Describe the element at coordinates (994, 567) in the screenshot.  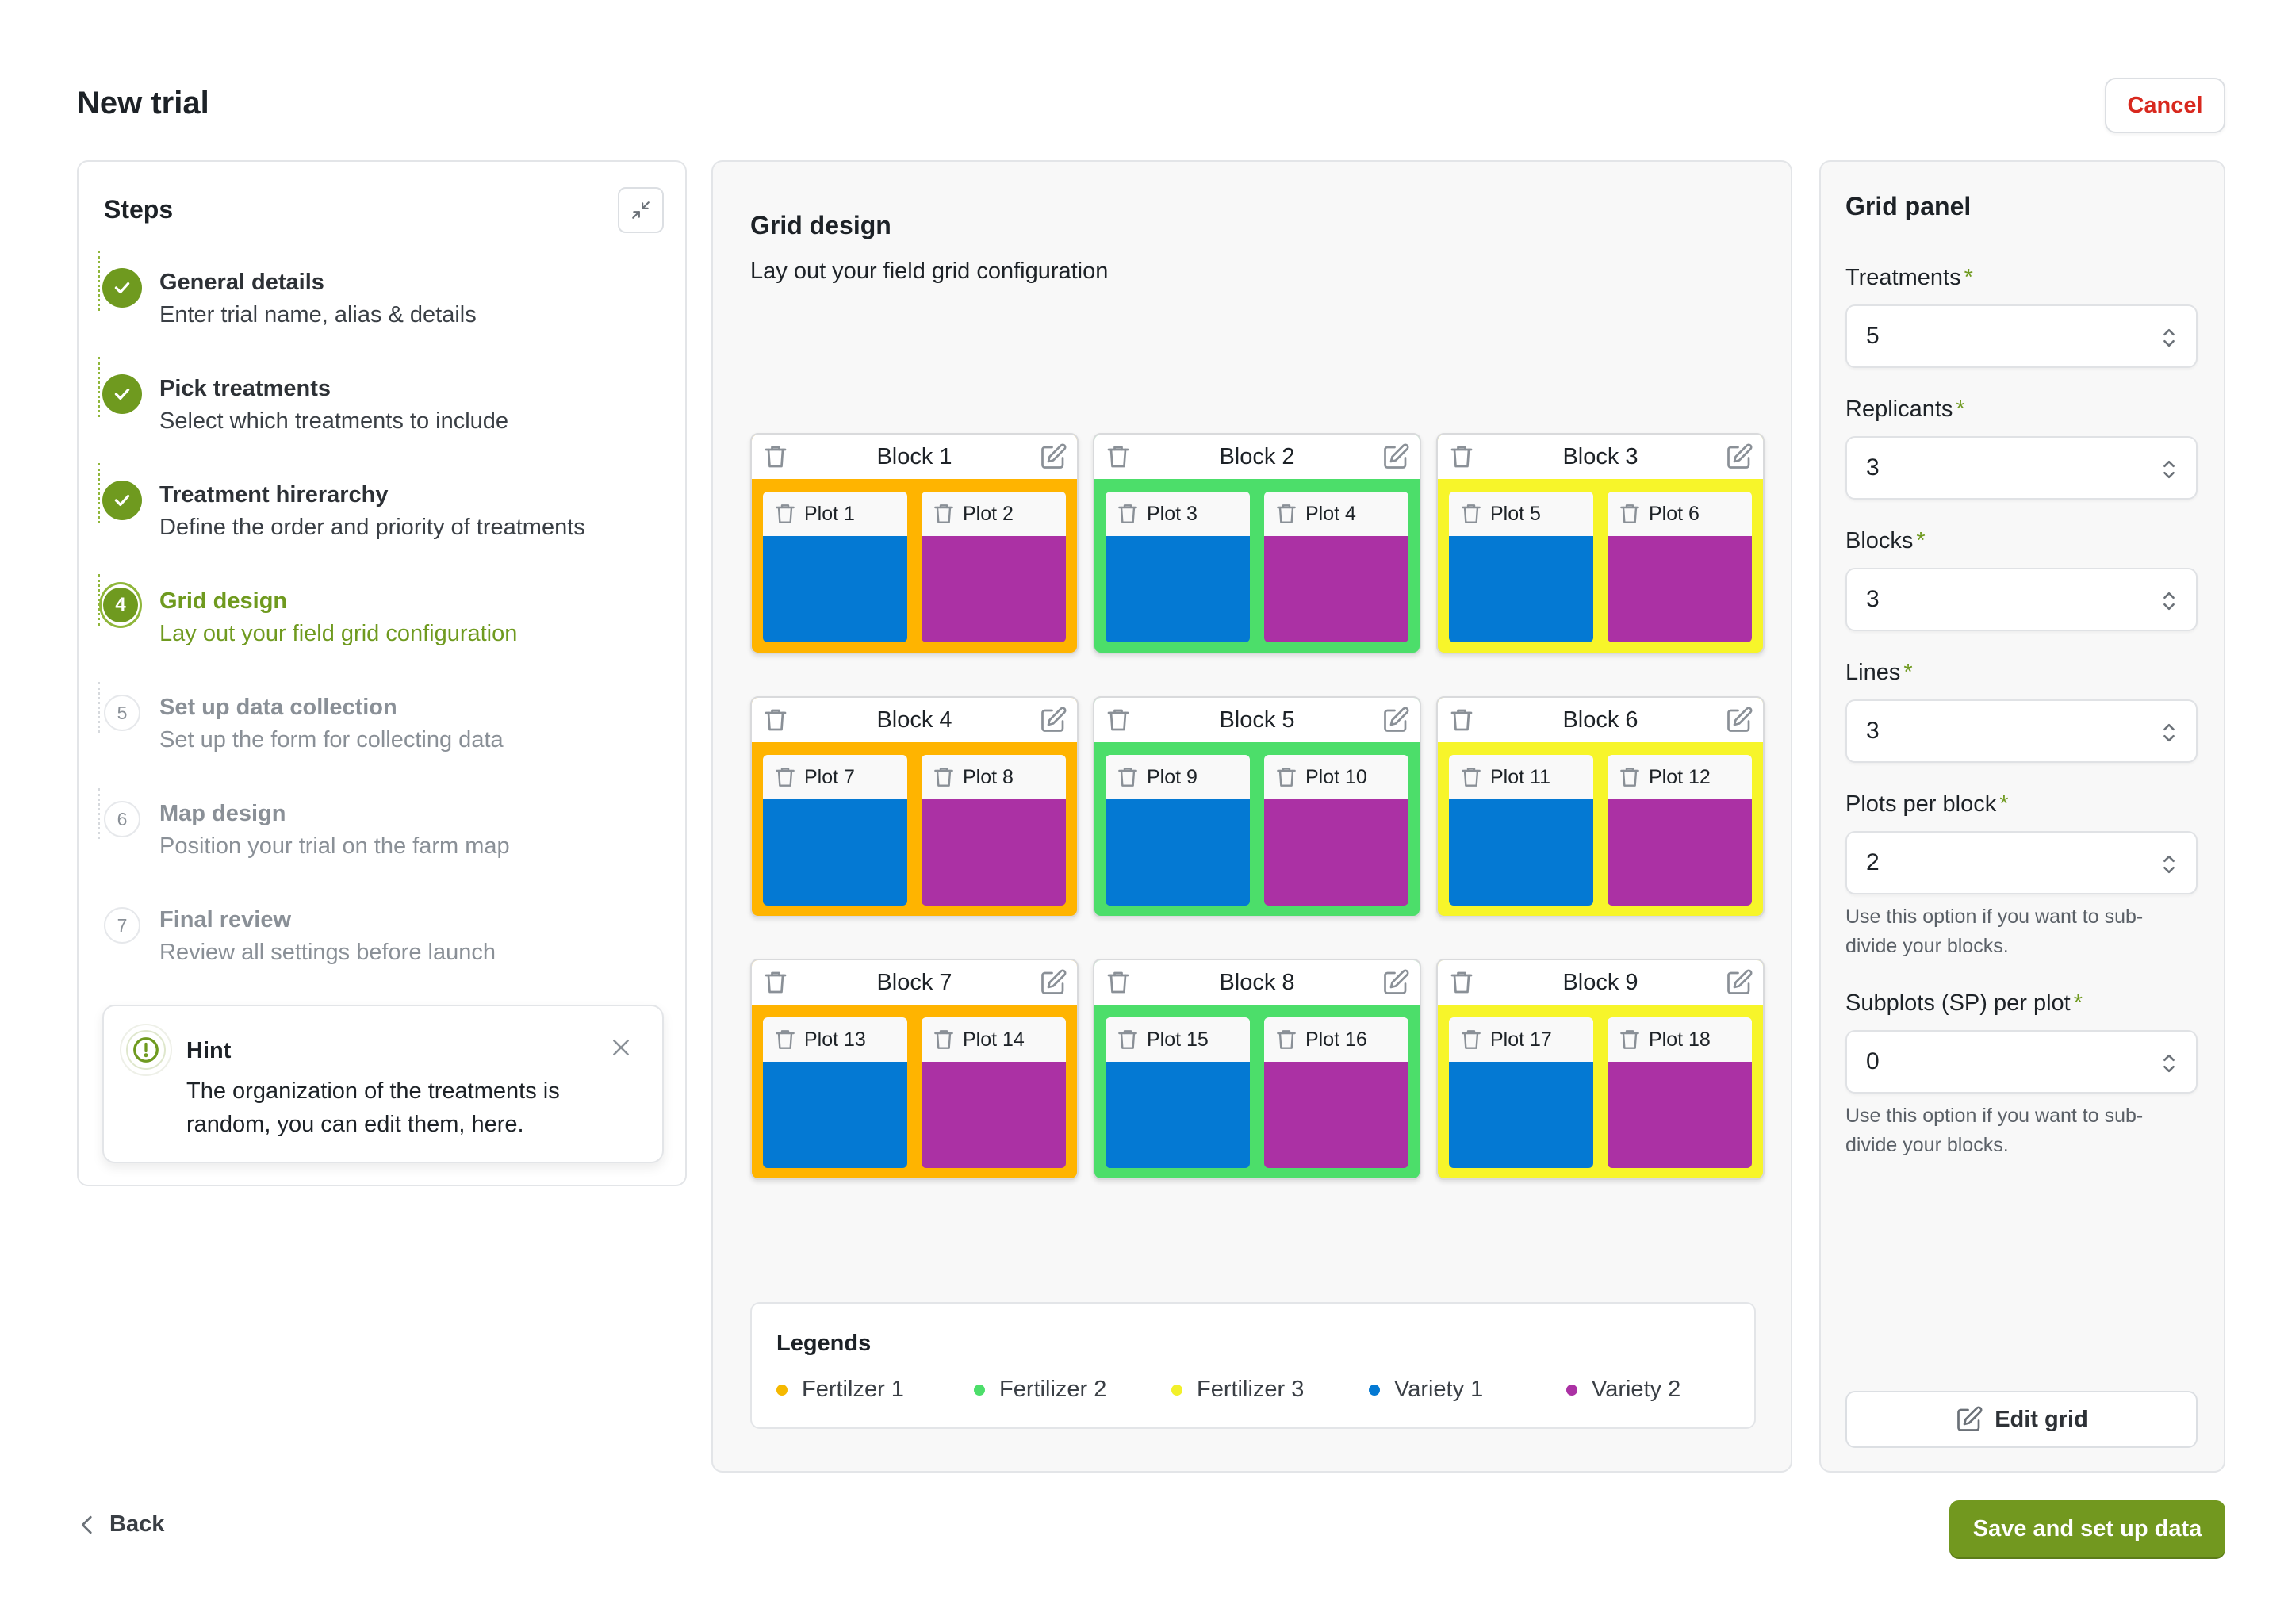
I see `grid-plot: Plot 2` at that location.